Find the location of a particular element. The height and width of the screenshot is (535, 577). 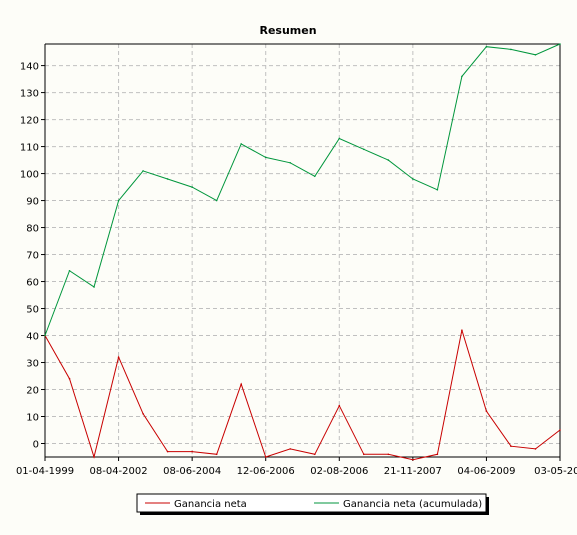

y-tick-label: 100 is located at coordinates (29, 175).